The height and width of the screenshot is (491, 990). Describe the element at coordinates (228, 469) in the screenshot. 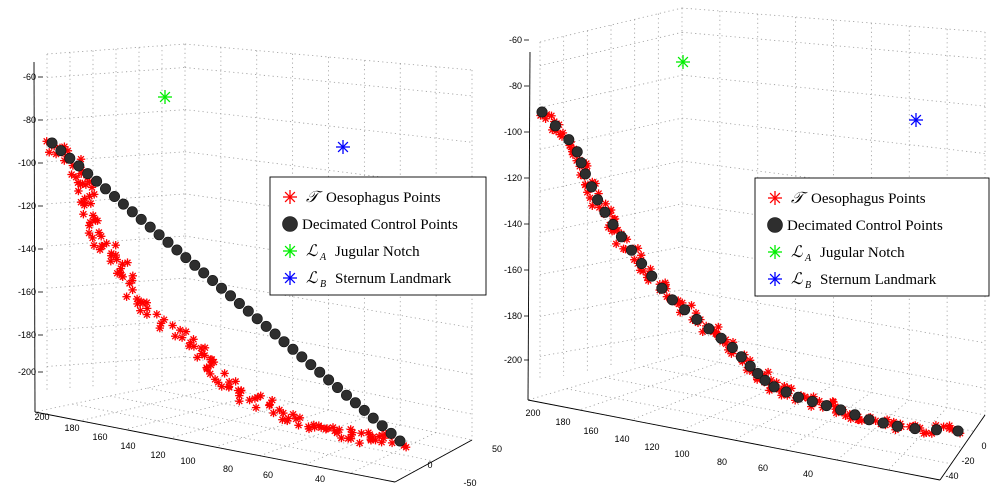

I see `x-tick-label: 80` at that location.